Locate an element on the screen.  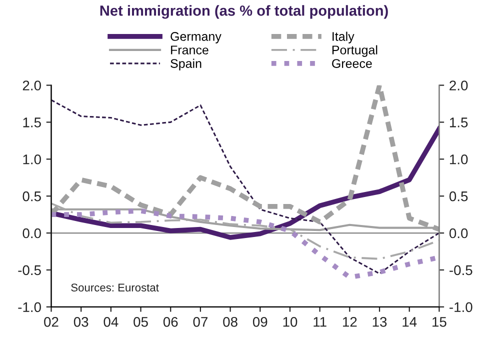
x-tick-label: 15 is located at coordinates (439, 322).